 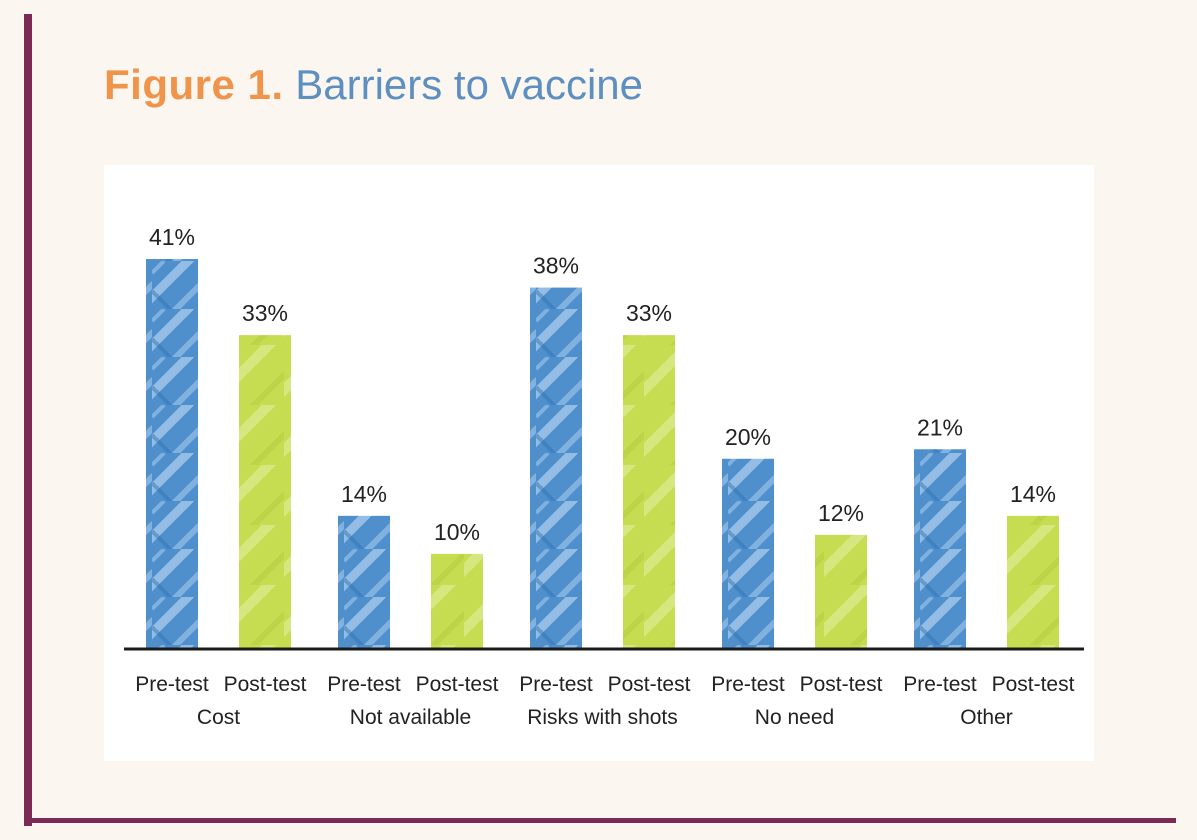 What do you see at coordinates (748, 437) in the screenshot?
I see `value-label-no-need-pre-test: 20%` at bounding box center [748, 437].